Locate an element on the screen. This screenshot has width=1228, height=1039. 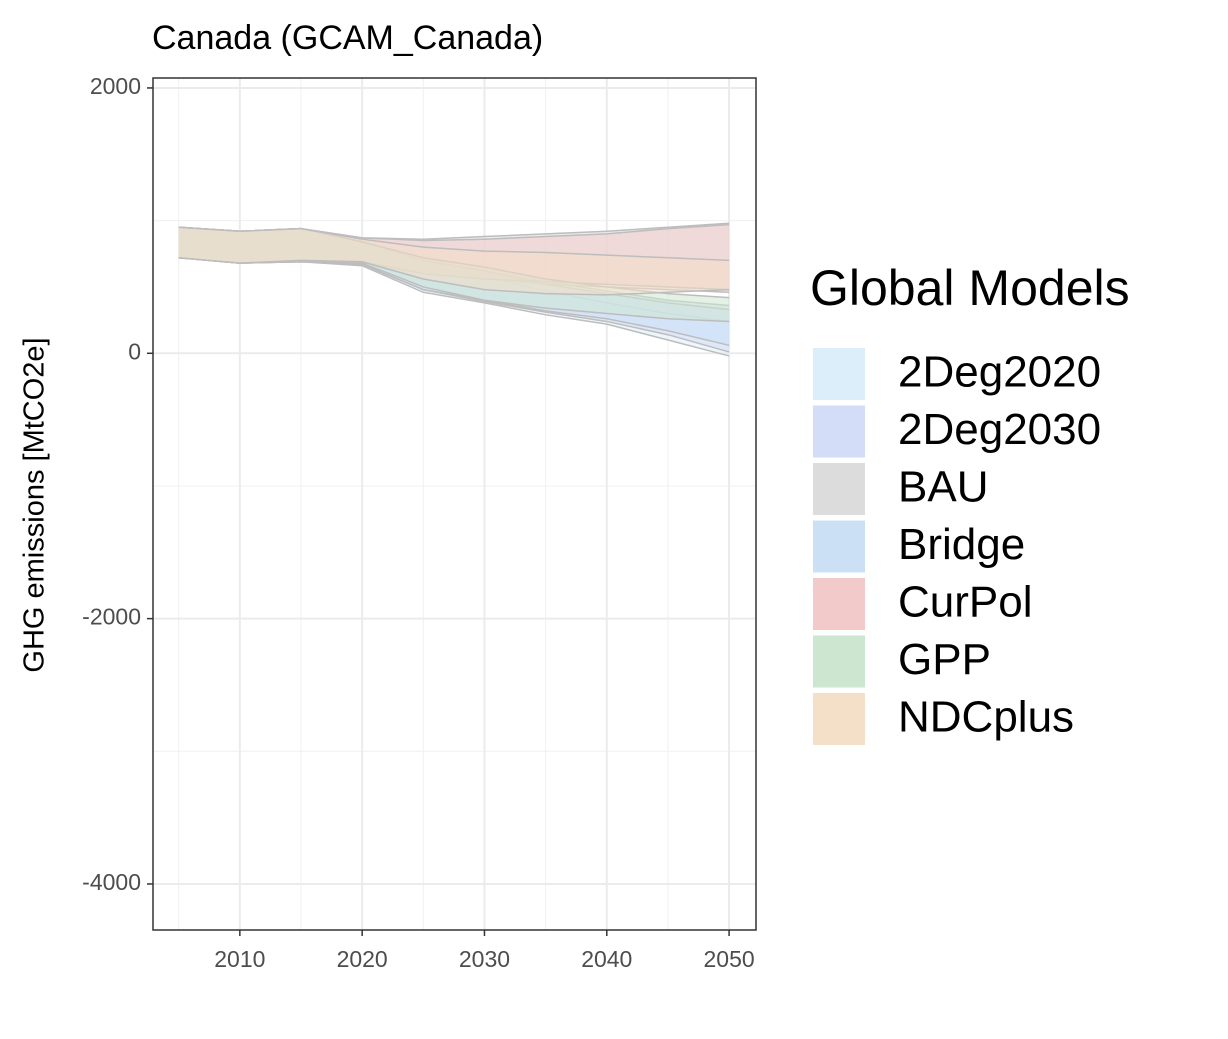
y-axis-title: GHG emissions [MtCO2e] is located at coordinates (35, 504).